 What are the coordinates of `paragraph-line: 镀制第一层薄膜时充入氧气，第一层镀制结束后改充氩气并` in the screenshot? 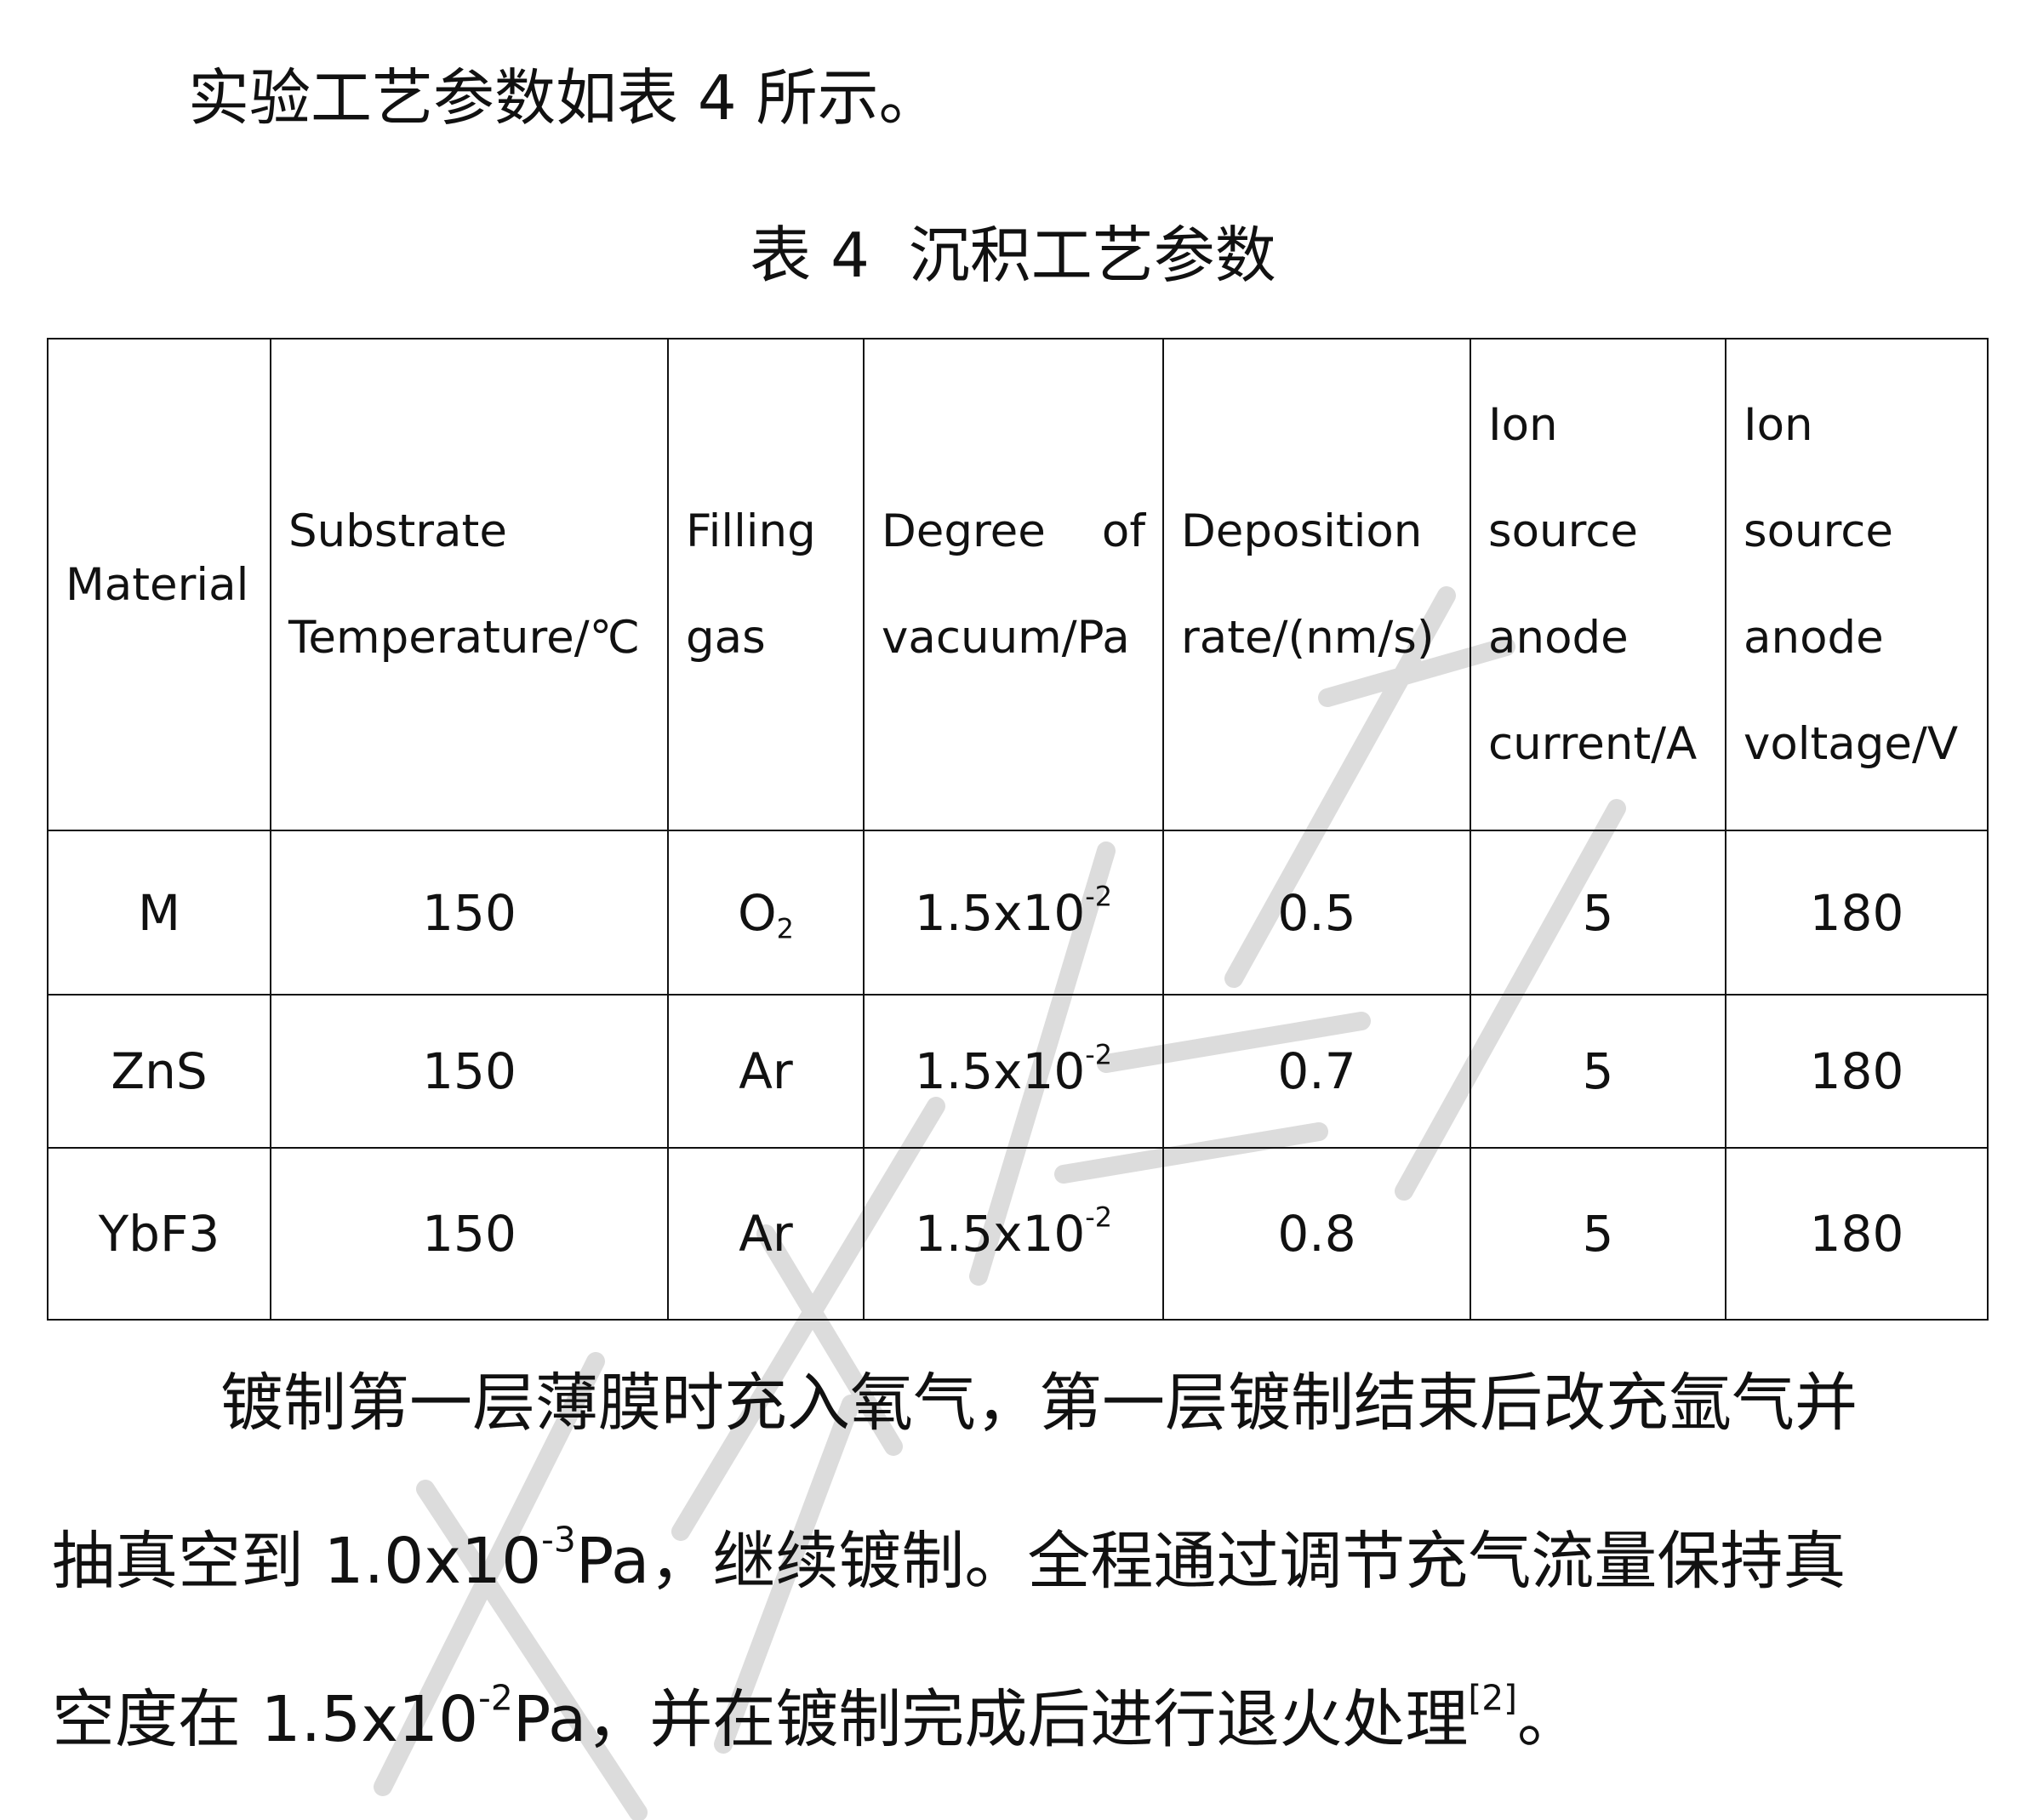 It's located at (1039, 1403).